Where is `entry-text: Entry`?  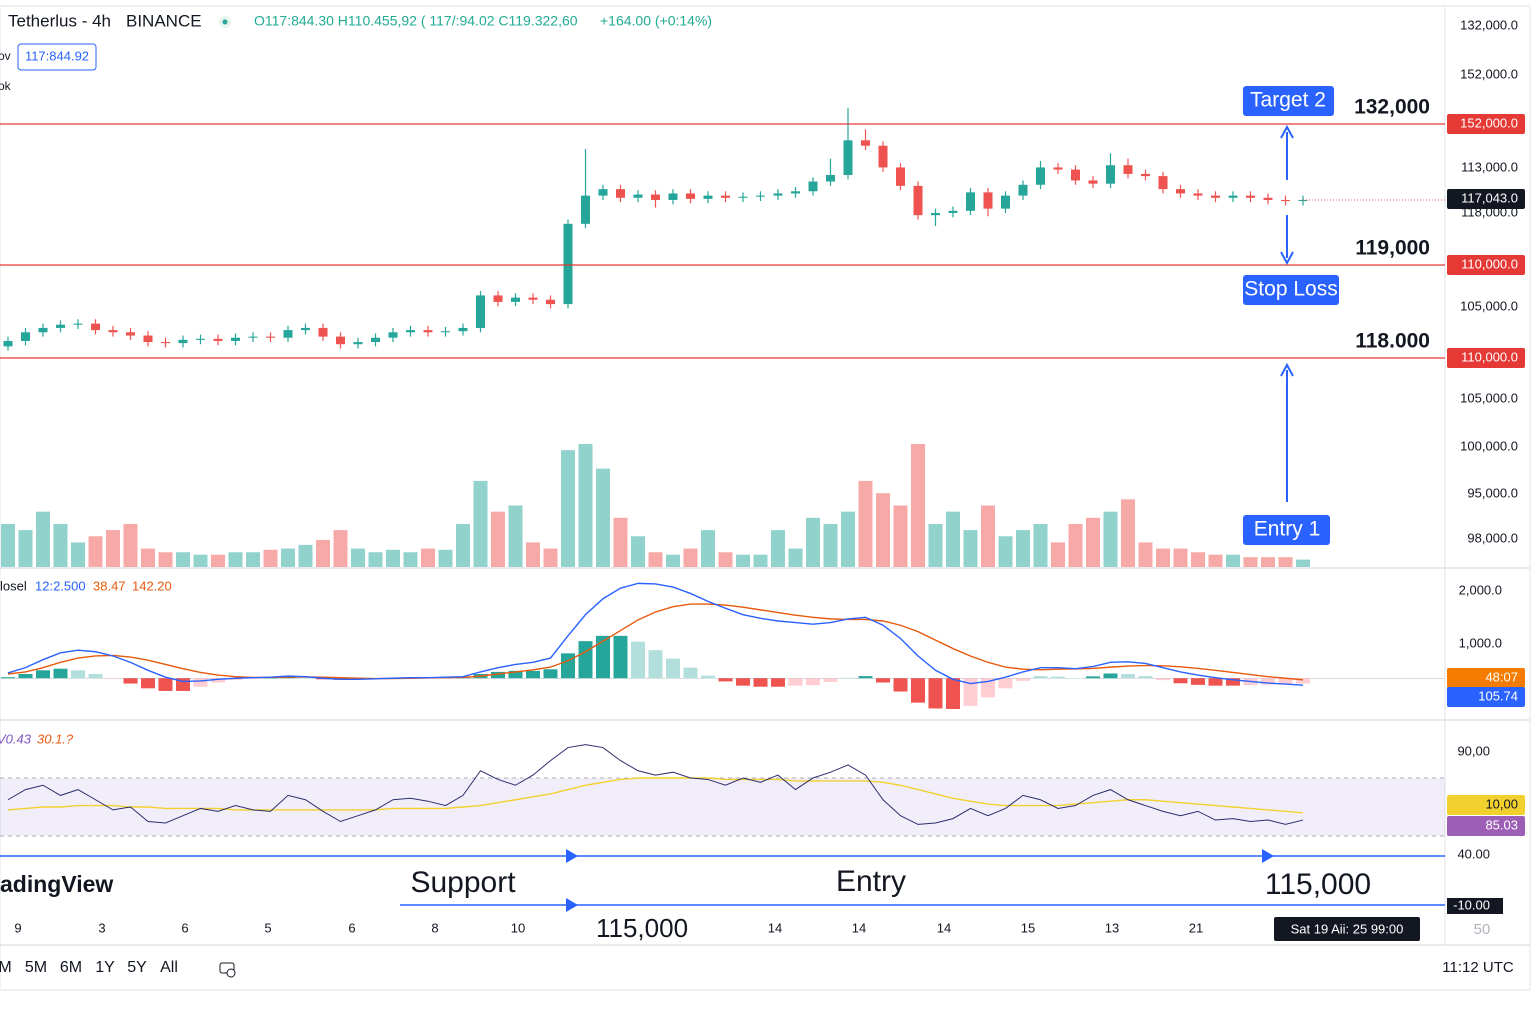 entry-text: Entry is located at coordinates (871, 881).